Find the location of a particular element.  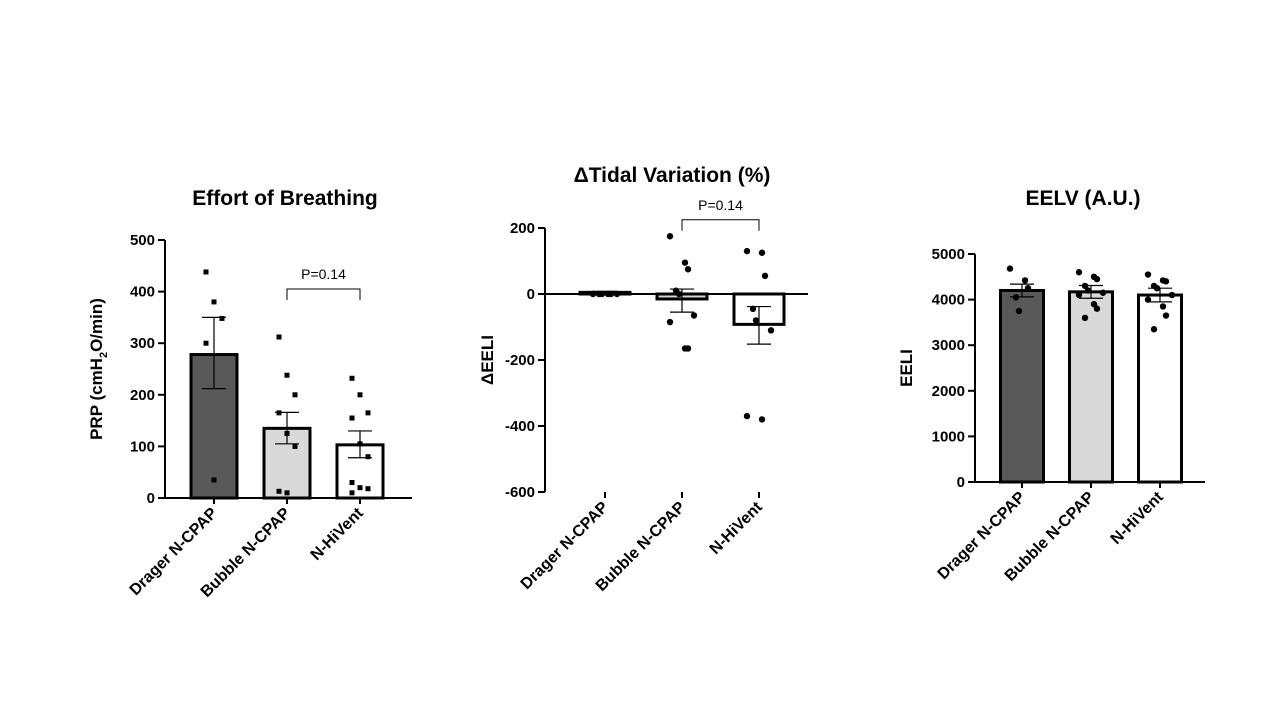

y-axis-label: PRP (cmH2O/min) is located at coordinates (98, 369).